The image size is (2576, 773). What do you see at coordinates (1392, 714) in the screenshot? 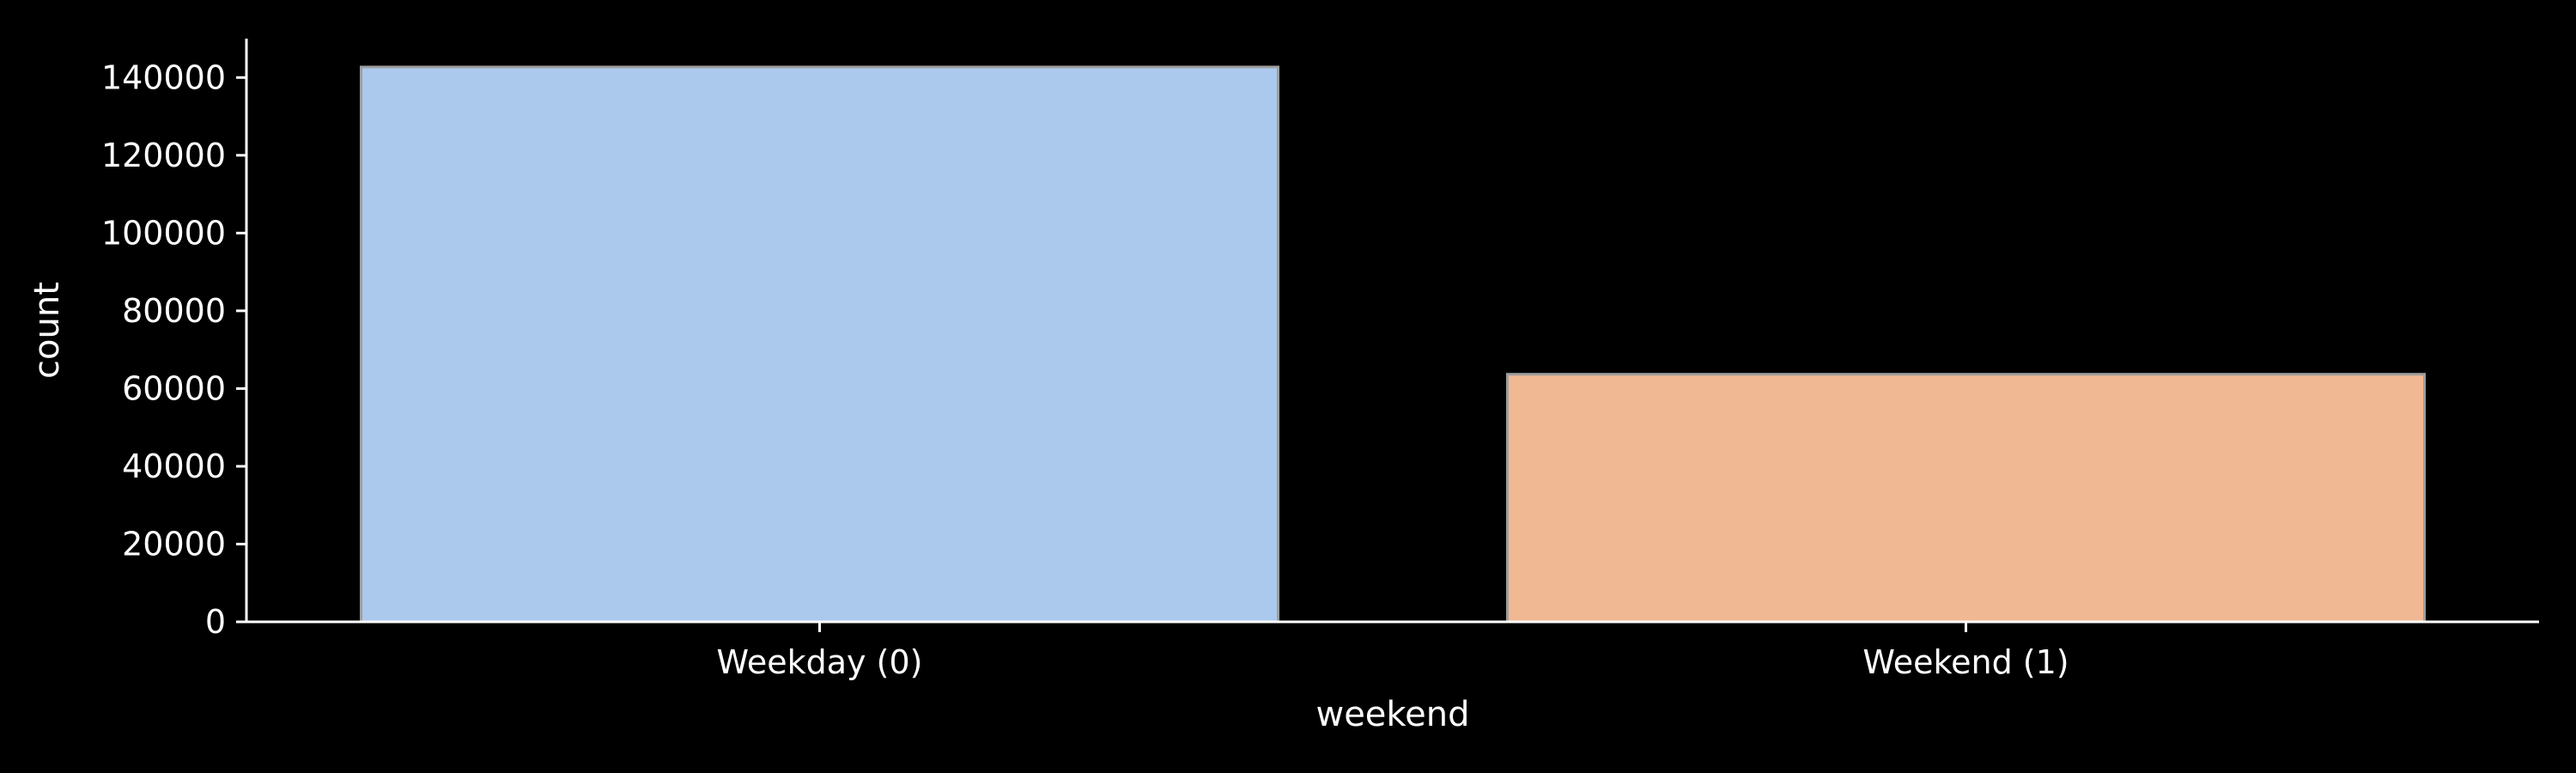
I see `x-axis-label: weekend` at bounding box center [1392, 714].